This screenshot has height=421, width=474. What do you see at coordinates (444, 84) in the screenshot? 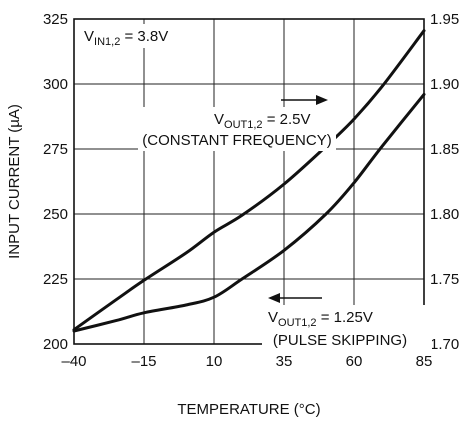
I see `y2-tick-label: 1.90` at bounding box center [444, 84].